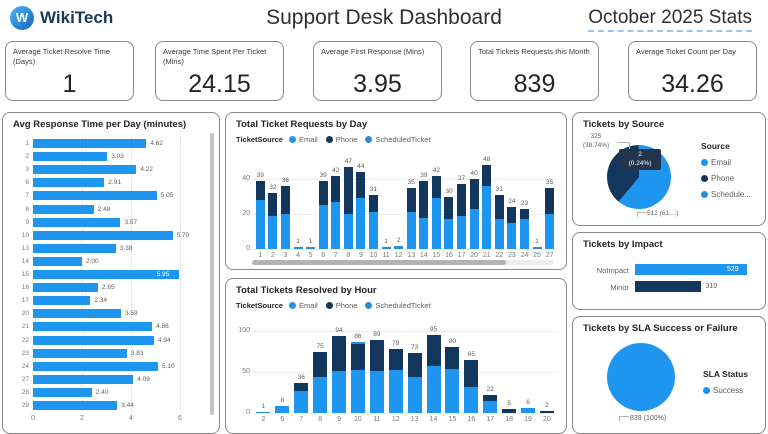 This screenshot has width=768, height=434. I want to click on sla-pie-chart, so click(641, 377).